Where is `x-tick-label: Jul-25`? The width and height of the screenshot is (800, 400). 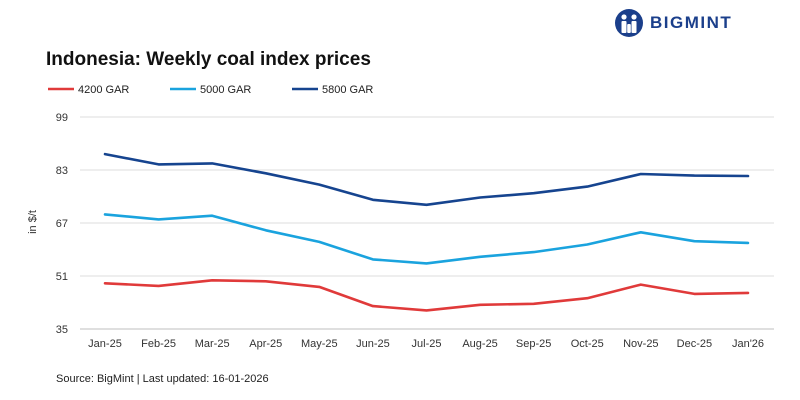 x-tick-label: Jul-25 is located at coordinates (427, 344).